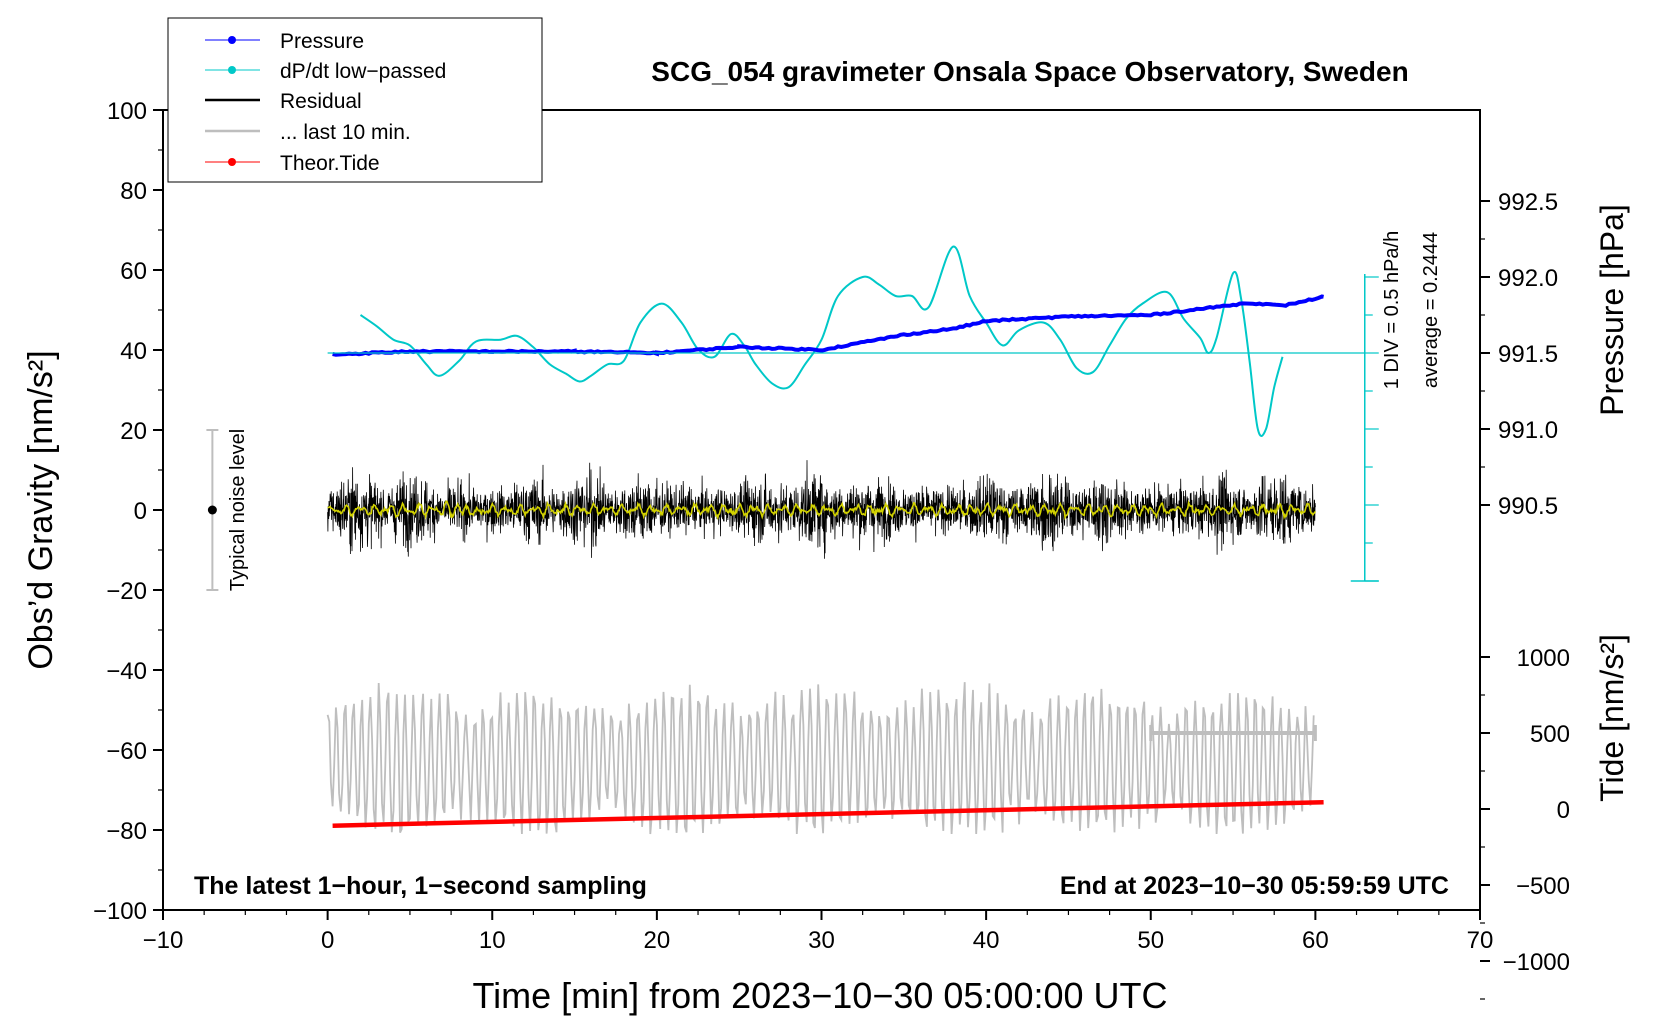  Describe the element at coordinates (1543, 886) in the screenshot. I see `tide-tick-label: −500` at that location.